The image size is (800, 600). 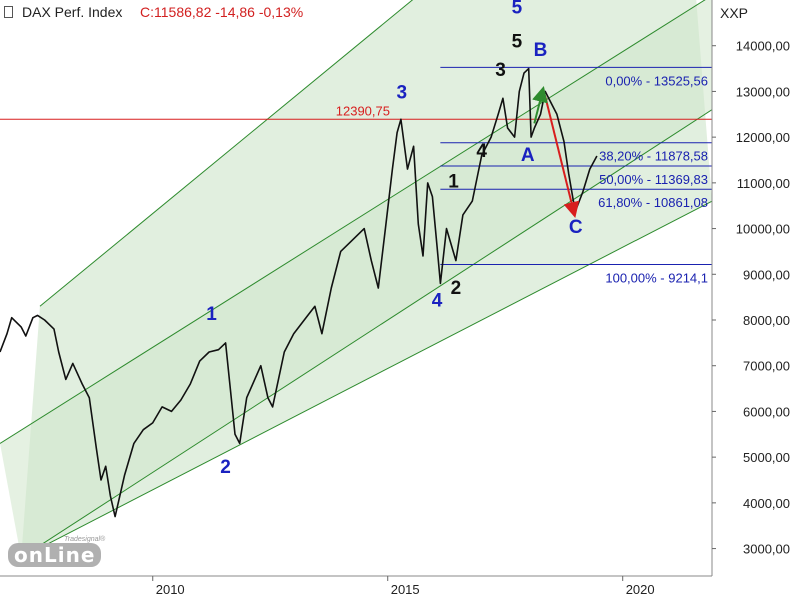 I want to click on y-tick-label-8: 11000,00, so click(x=763, y=183).